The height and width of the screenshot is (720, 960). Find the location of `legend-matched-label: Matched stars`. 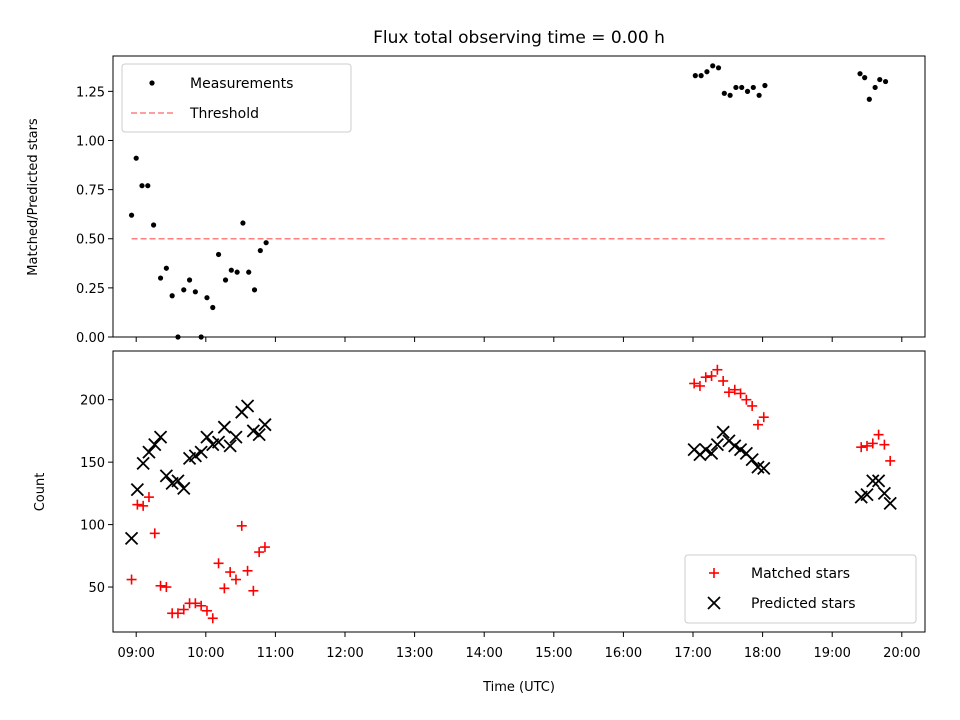

legend-matched-label: Matched stars is located at coordinates (800, 574).